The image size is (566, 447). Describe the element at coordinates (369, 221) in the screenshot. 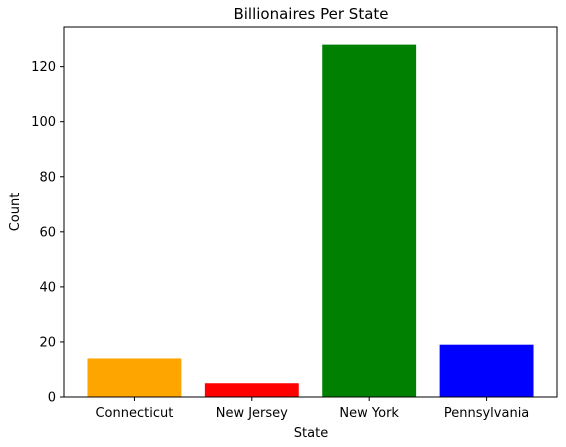

I see `bar-new-york` at that location.